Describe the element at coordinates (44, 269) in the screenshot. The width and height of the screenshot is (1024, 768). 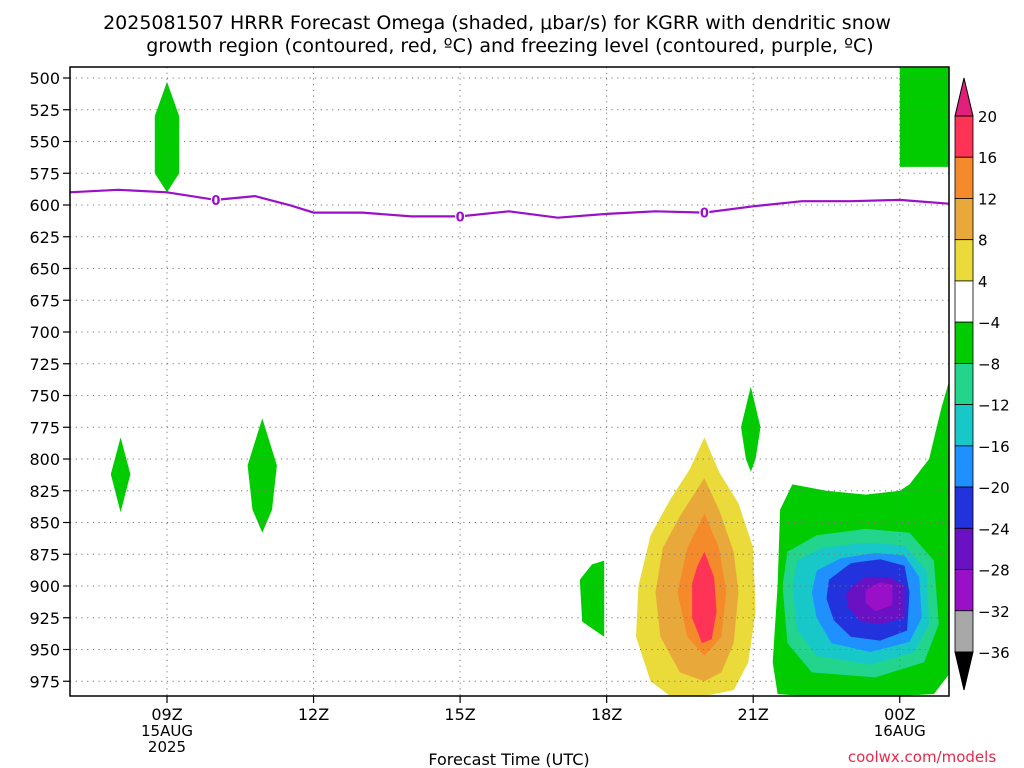
I see `y-tick-label: 650` at that location.